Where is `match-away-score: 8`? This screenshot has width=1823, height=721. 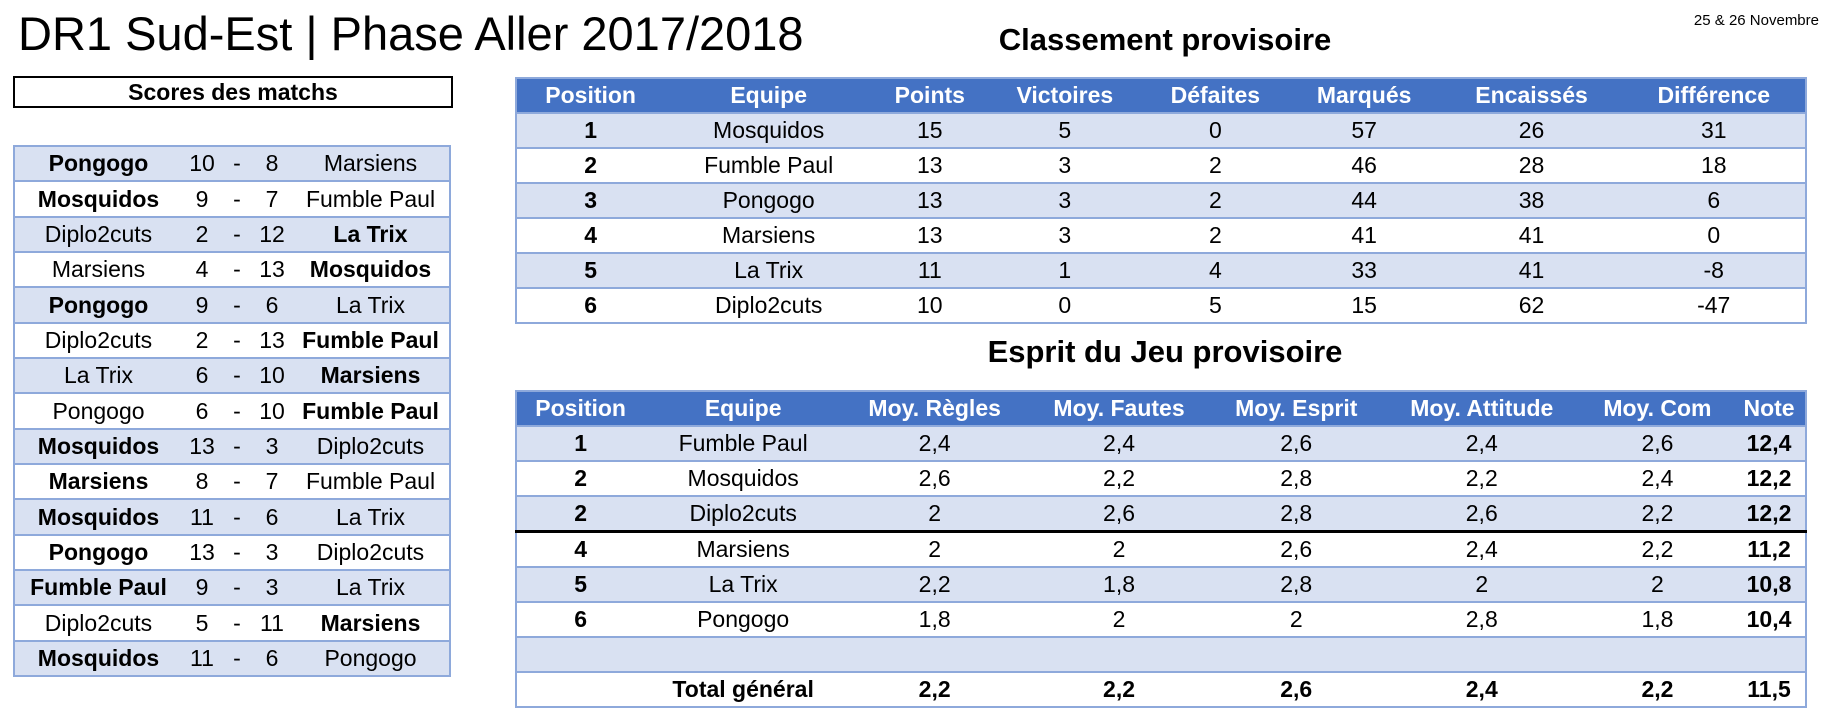
match-away-score: 8 is located at coordinates (272, 164).